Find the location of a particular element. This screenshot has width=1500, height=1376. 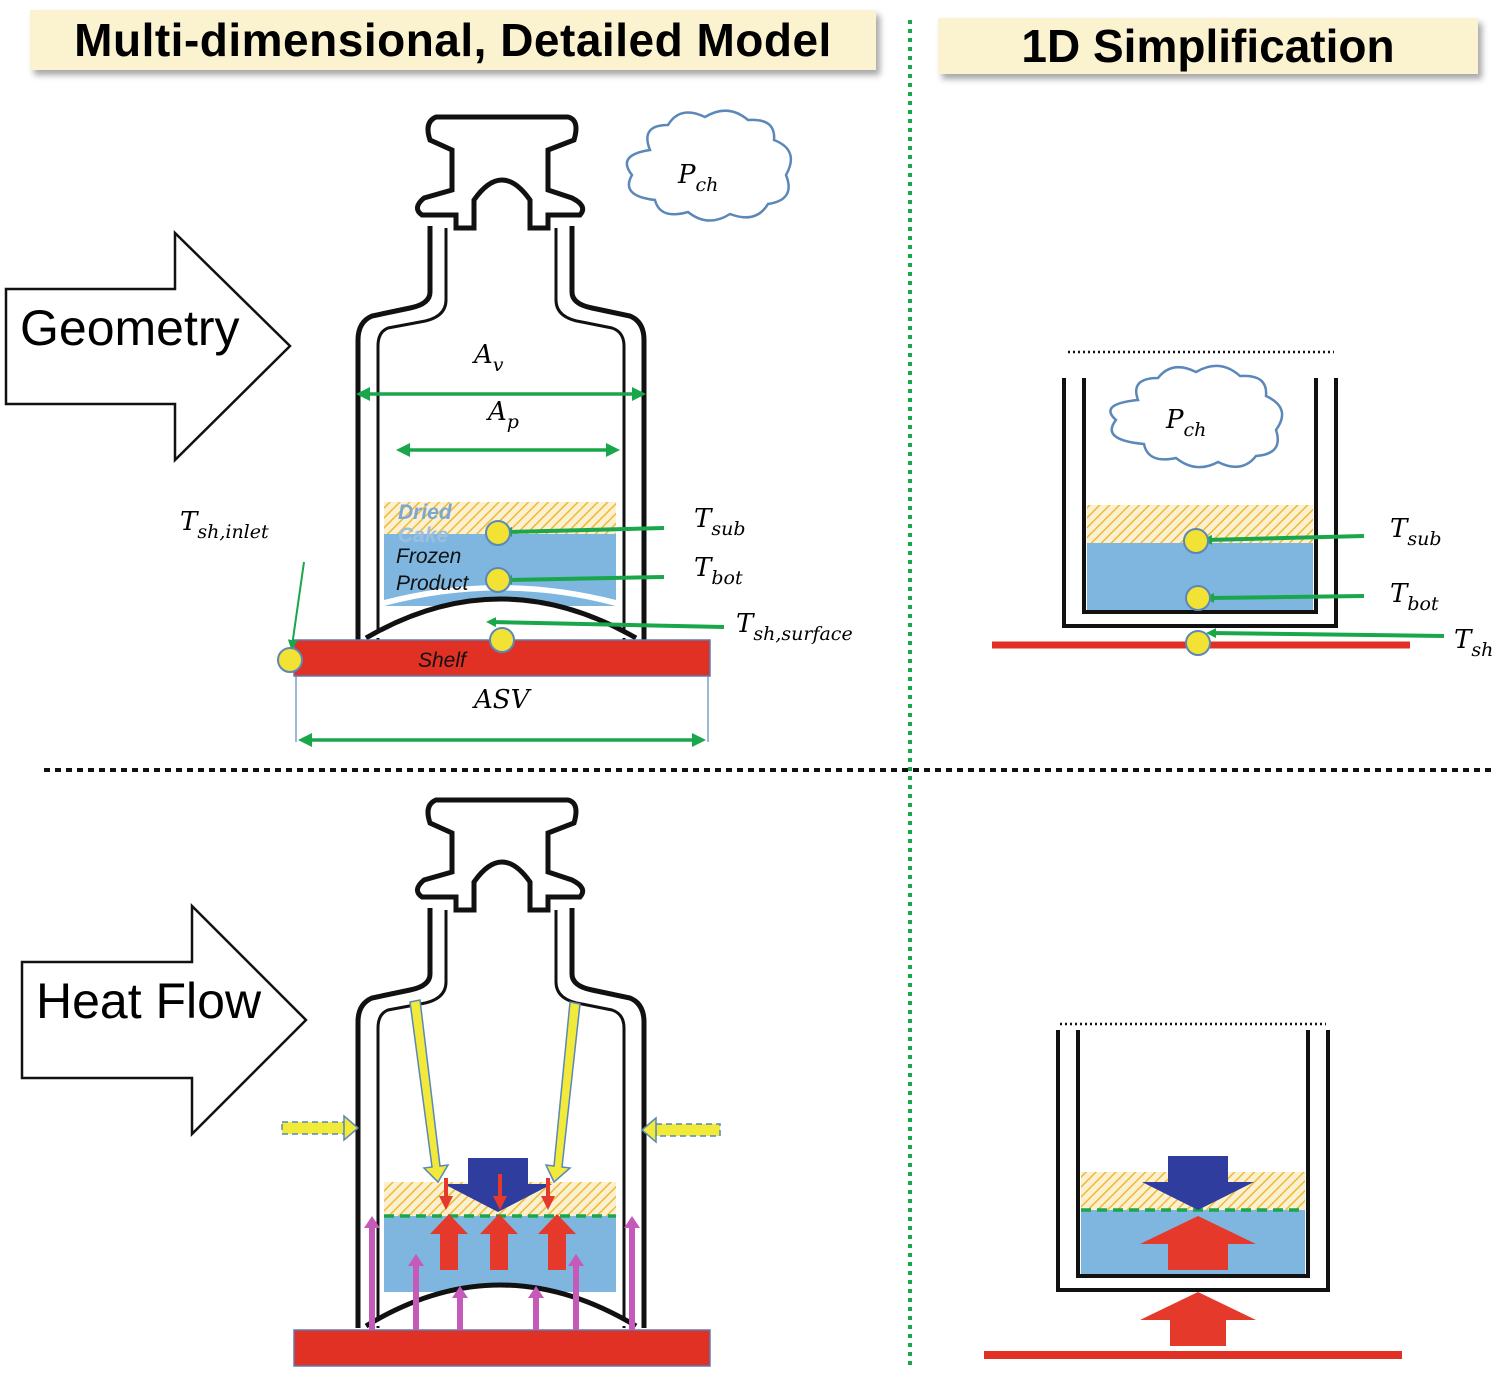

vial-body-heat is located at coordinates (501, 1118).